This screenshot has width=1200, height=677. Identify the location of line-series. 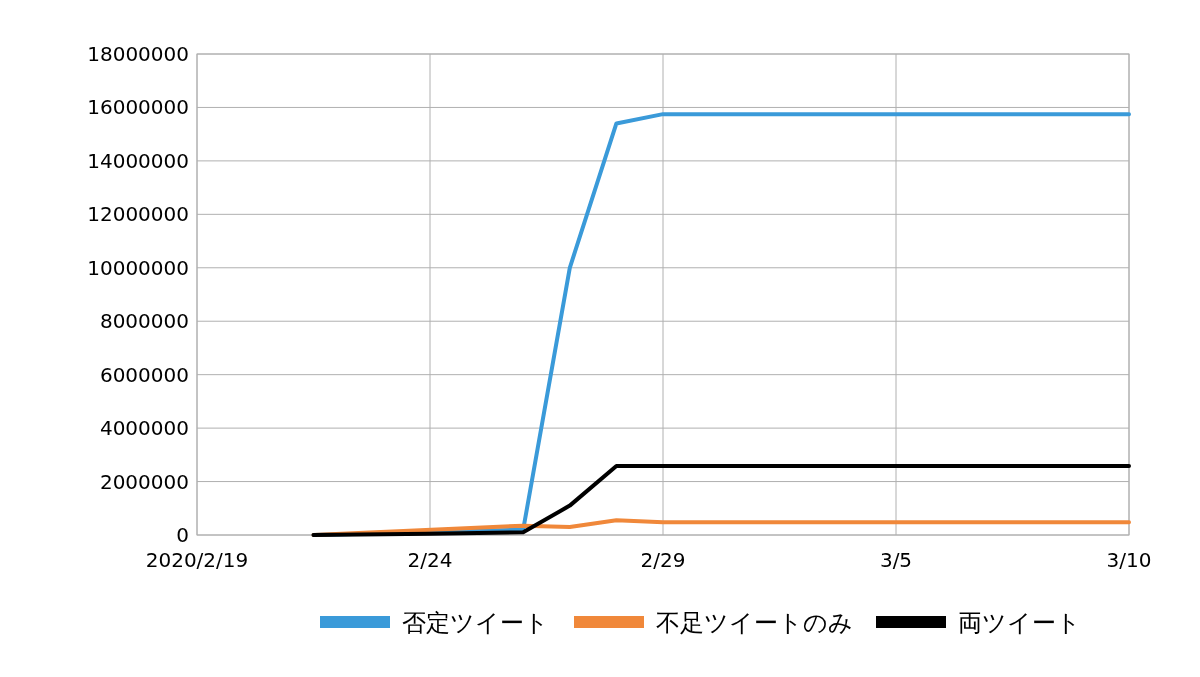
(721, 500).